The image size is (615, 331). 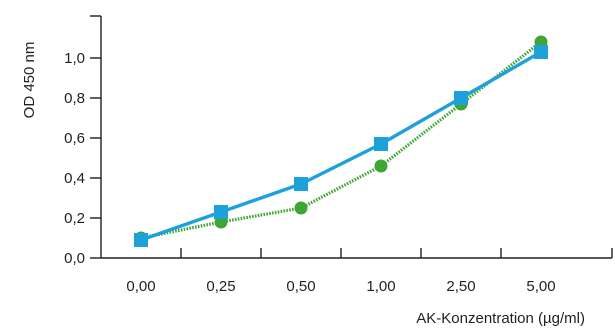 I want to click on x-tick-label: 0,50, so click(x=300, y=286).